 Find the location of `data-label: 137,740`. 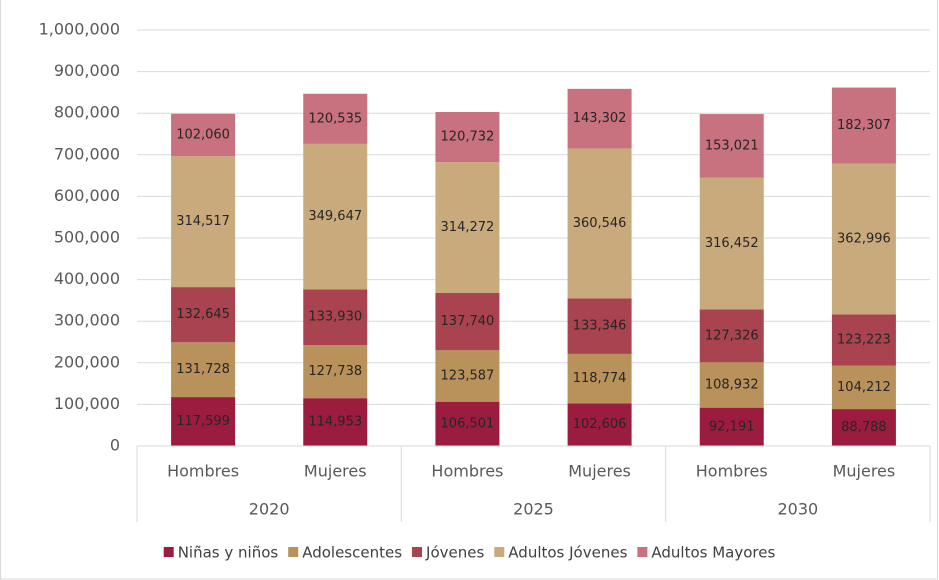

data-label: 137,740 is located at coordinates (468, 321).